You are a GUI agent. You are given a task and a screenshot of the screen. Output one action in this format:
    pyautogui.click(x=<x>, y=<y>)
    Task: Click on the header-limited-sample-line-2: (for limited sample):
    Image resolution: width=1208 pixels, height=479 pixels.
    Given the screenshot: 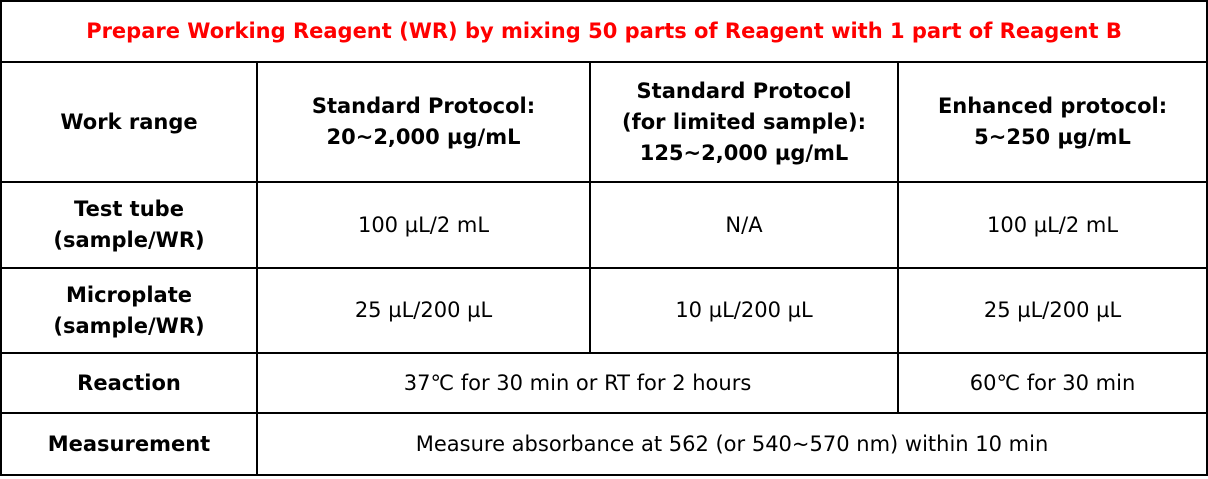 What is the action you would take?
    pyautogui.click(x=744, y=121)
    